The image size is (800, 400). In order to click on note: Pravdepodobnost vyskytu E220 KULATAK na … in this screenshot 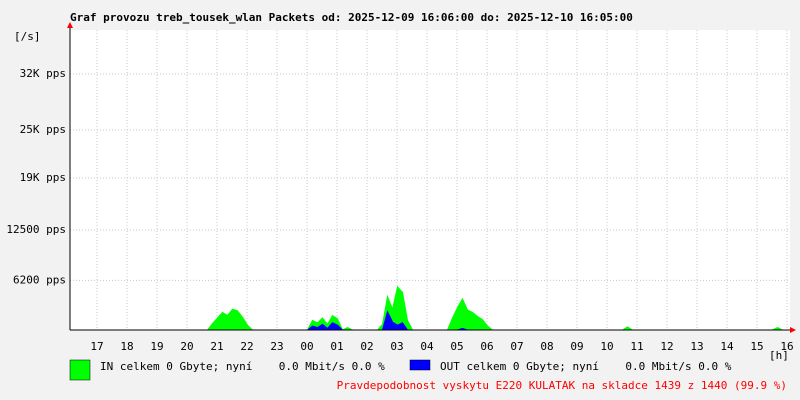, I will do `click(562, 385)`.